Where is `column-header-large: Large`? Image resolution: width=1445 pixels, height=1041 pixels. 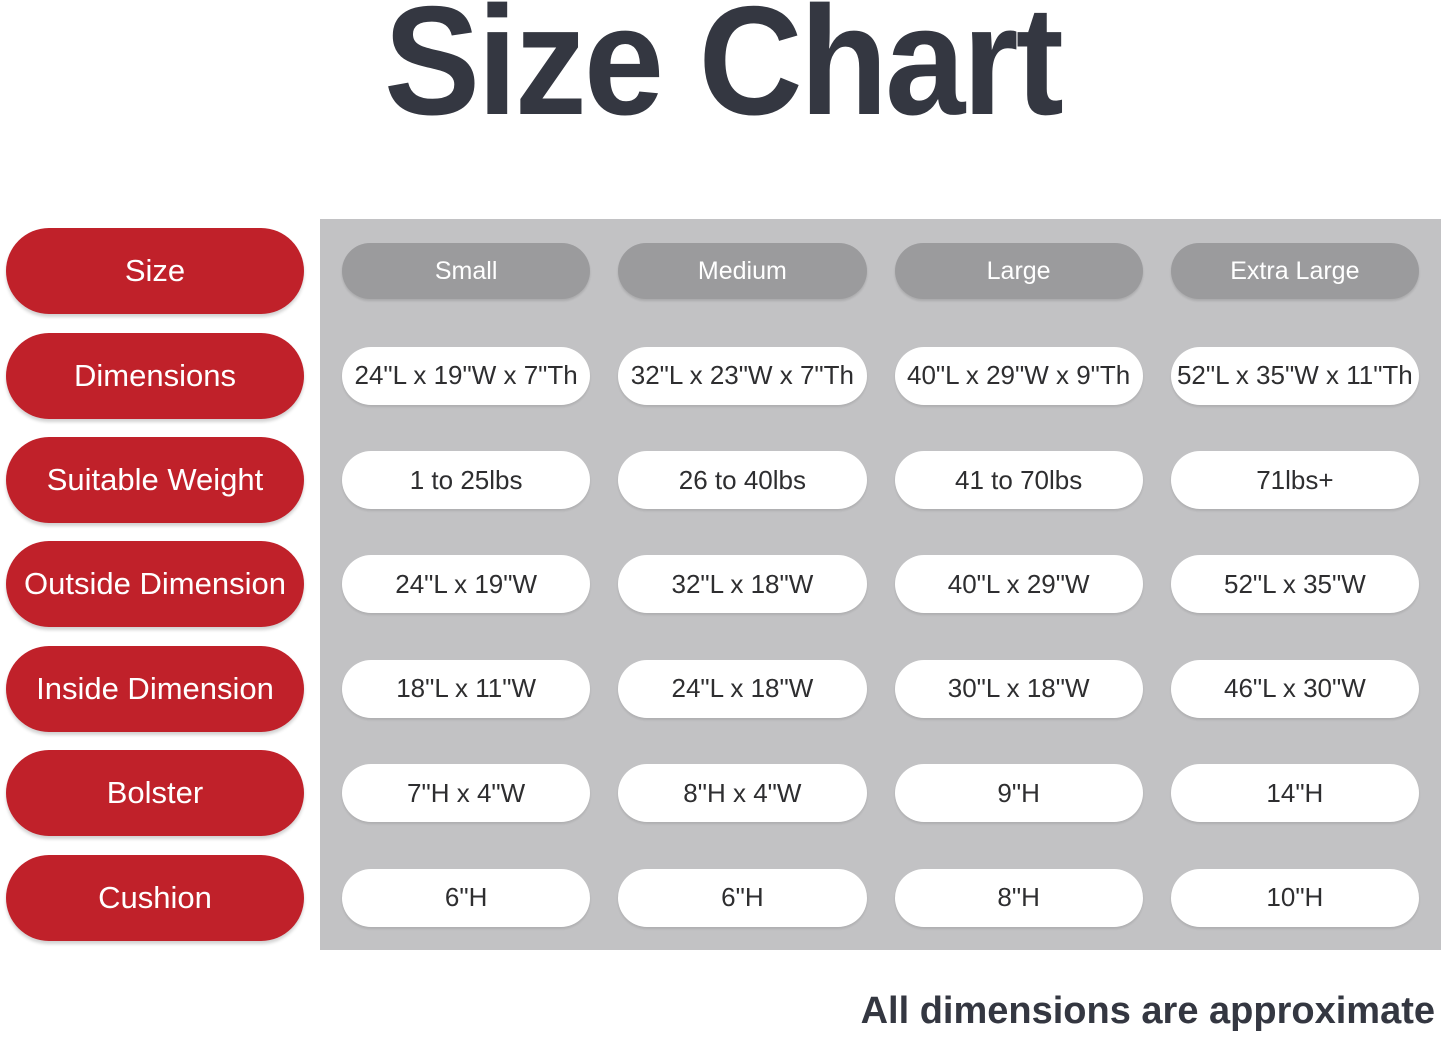 column-header-large: Large is located at coordinates (1018, 271).